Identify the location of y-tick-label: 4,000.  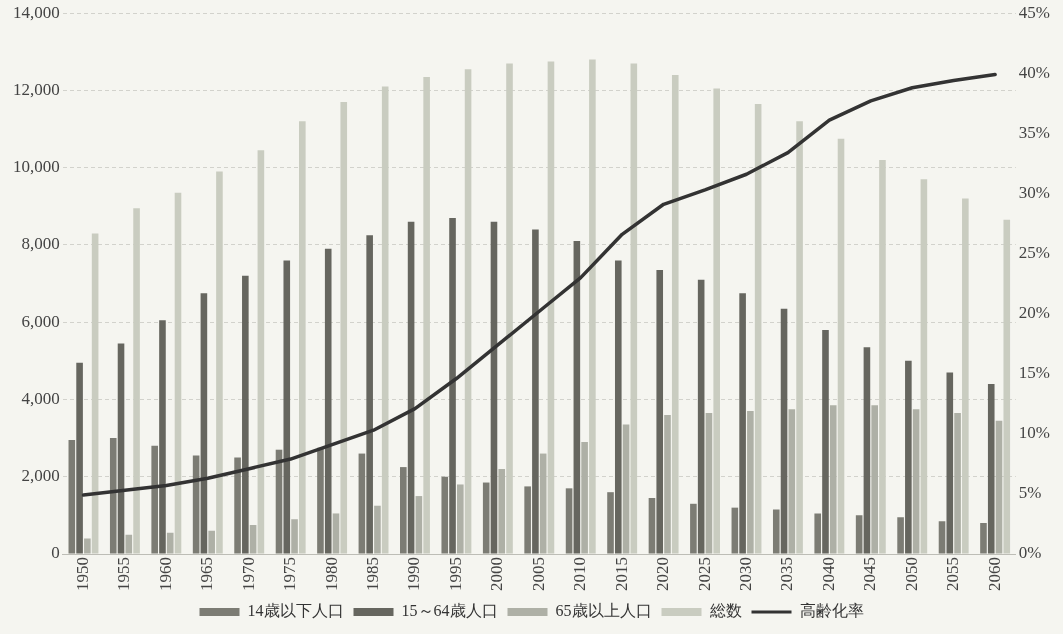
(40, 398).